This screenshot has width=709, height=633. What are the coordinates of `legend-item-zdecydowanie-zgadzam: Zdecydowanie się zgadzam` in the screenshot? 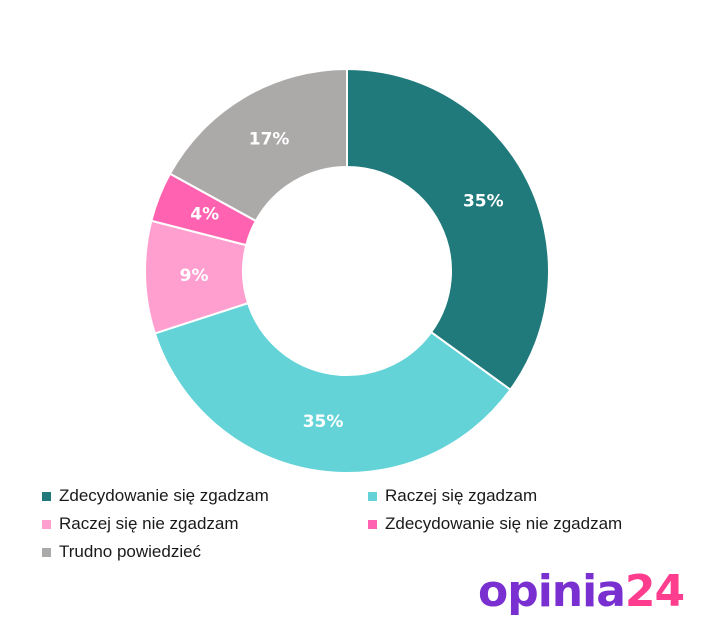 It's located at (155, 496).